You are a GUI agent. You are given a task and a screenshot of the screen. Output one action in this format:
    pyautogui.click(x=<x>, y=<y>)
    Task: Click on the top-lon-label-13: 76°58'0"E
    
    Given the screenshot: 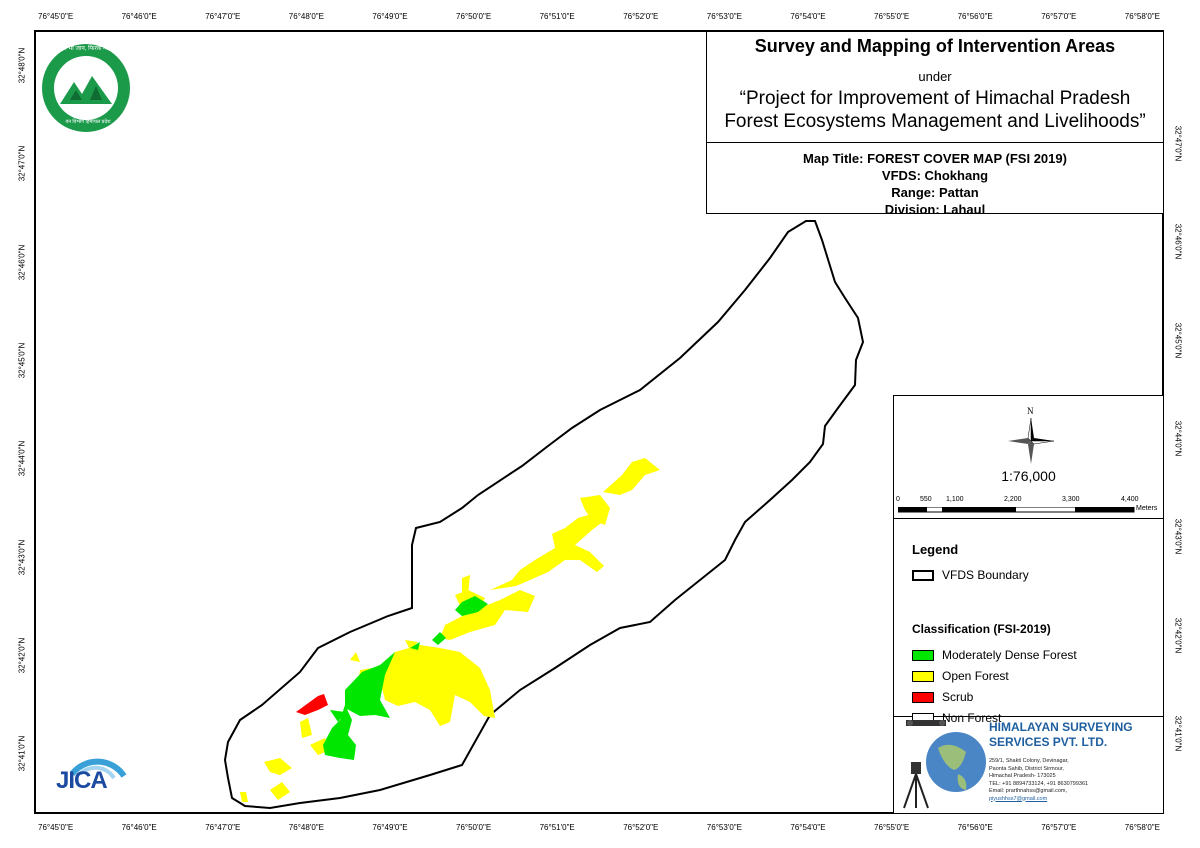 What is the action you would take?
    pyautogui.click(x=1142, y=16)
    